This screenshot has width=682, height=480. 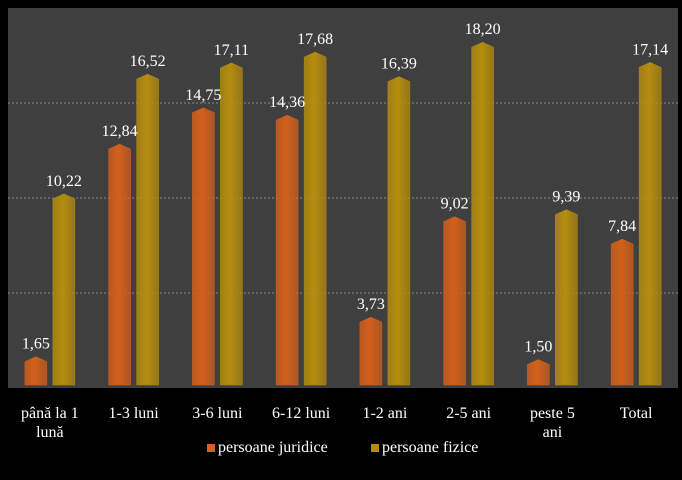 What do you see at coordinates (50, 413) in the screenshot?
I see `x-tick-label: până la 1` at bounding box center [50, 413].